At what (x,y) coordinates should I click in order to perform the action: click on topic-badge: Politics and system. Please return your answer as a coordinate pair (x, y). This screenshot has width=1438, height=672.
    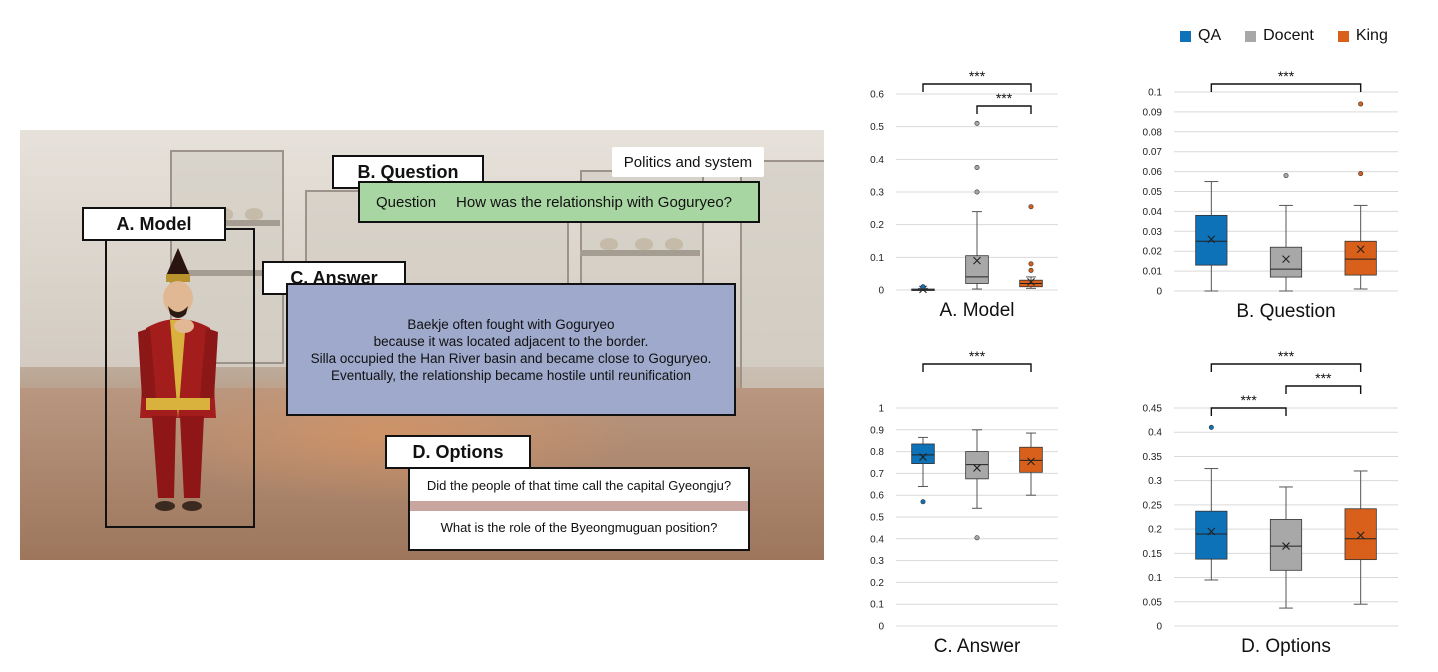
    Looking at the image, I should click on (688, 162).